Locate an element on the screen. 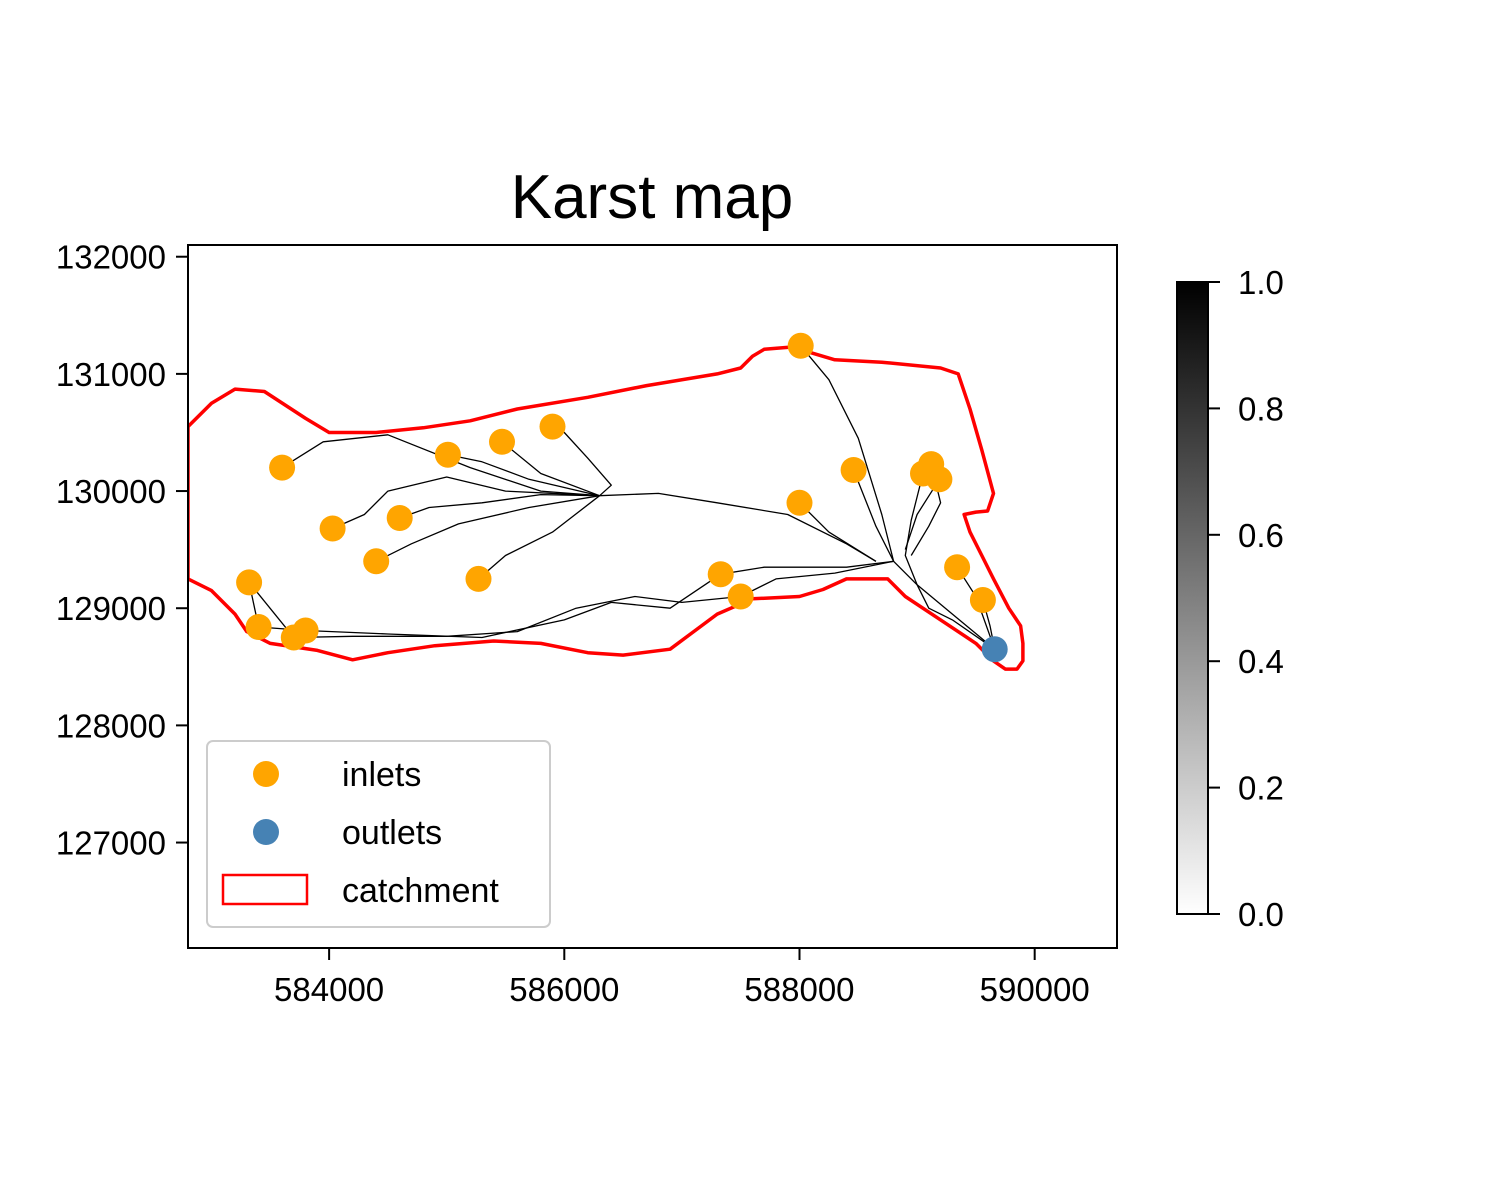 The width and height of the screenshot is (1500, 1200). x-tick-label: 588000 is located at coordinates (799, 989).